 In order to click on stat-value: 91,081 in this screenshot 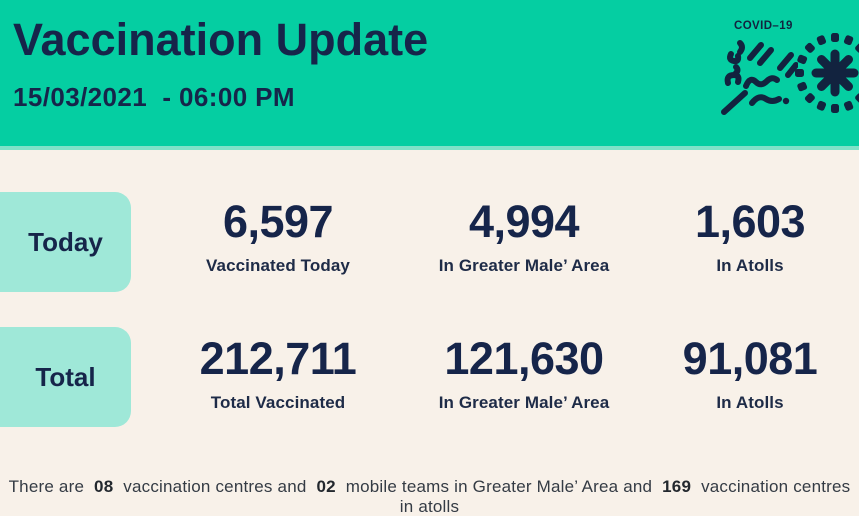, I will do `click(750, 358)`.